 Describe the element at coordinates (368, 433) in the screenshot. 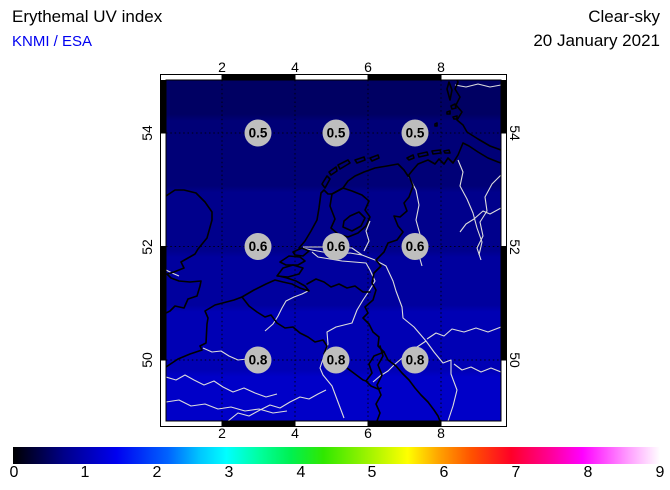

I see `lon-label-bottom-6: 6` at that location.